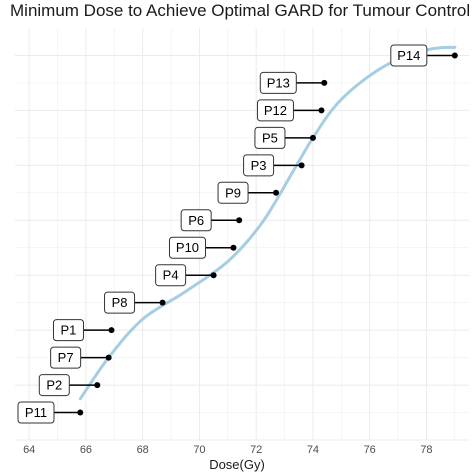  Describe the element at coordinates (370, 450) in the screenshot. I see `x-tick-label: 76` at that location.